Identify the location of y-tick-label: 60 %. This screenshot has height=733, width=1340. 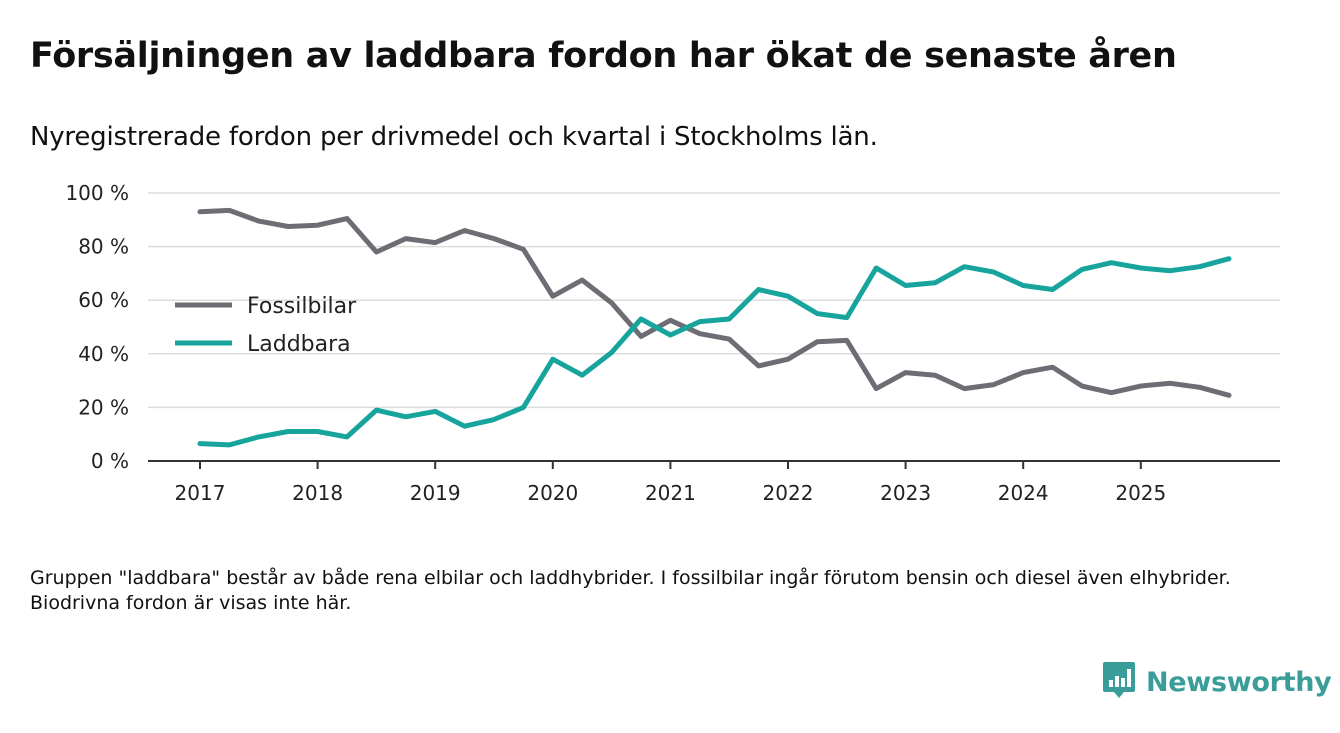
(103, 300).